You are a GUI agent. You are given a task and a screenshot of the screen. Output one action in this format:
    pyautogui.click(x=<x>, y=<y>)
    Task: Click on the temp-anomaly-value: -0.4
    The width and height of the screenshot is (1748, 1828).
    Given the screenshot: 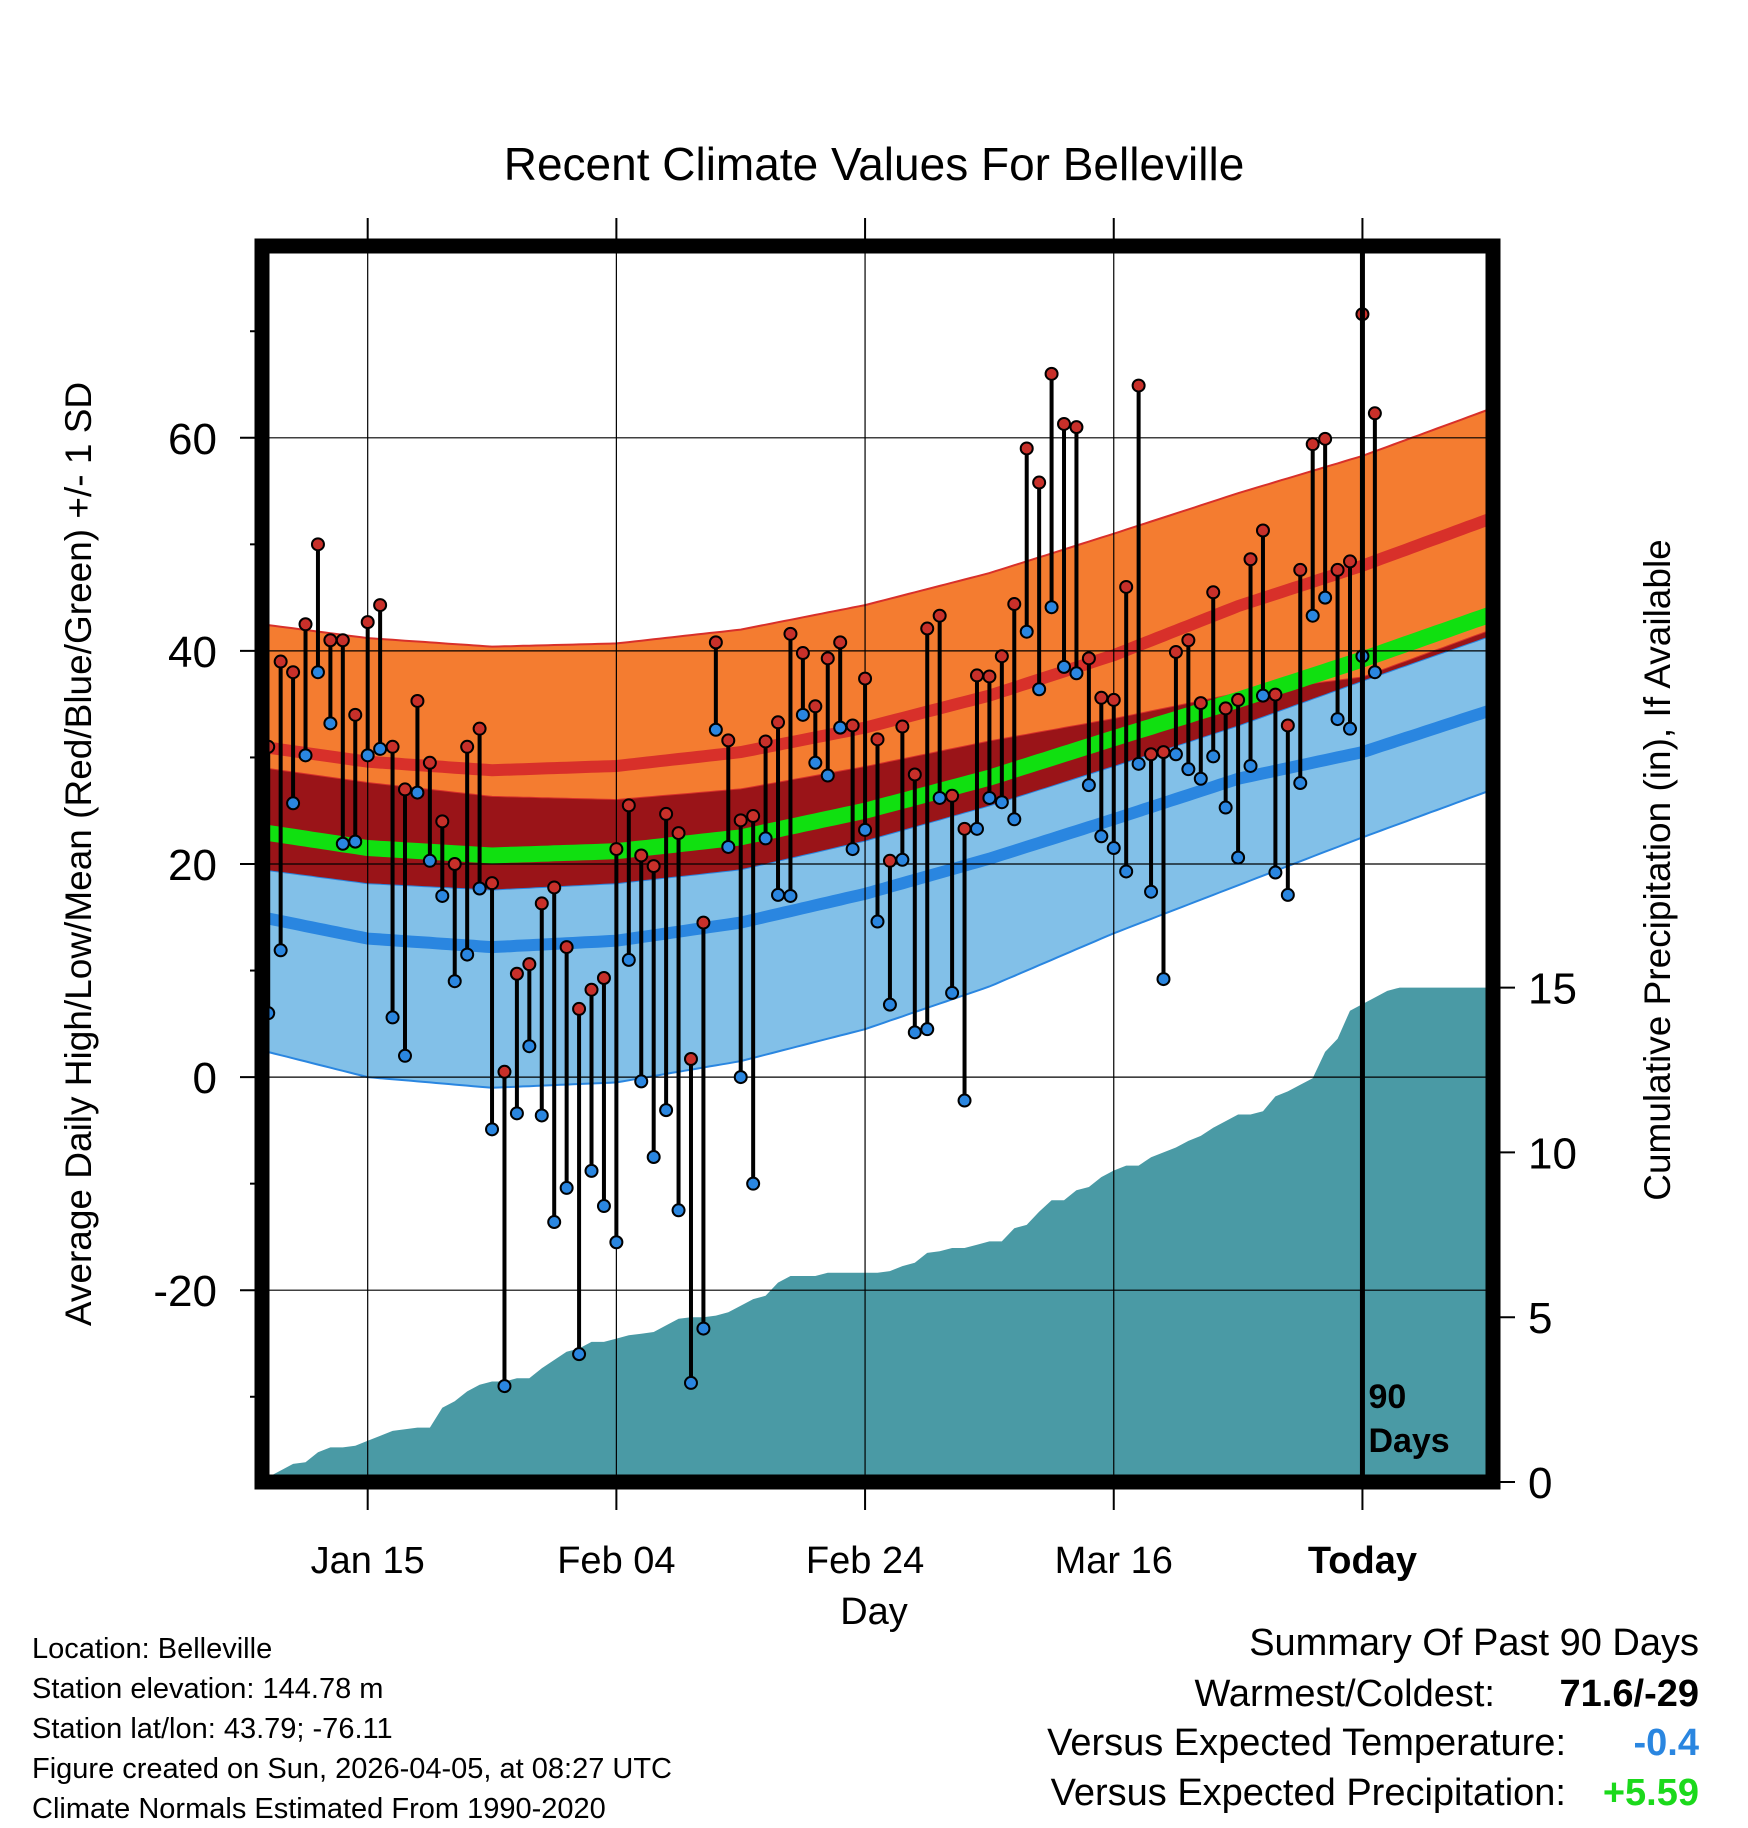 What is the action you would take?
    pyautogui.click(x=1666, y=1743)
    